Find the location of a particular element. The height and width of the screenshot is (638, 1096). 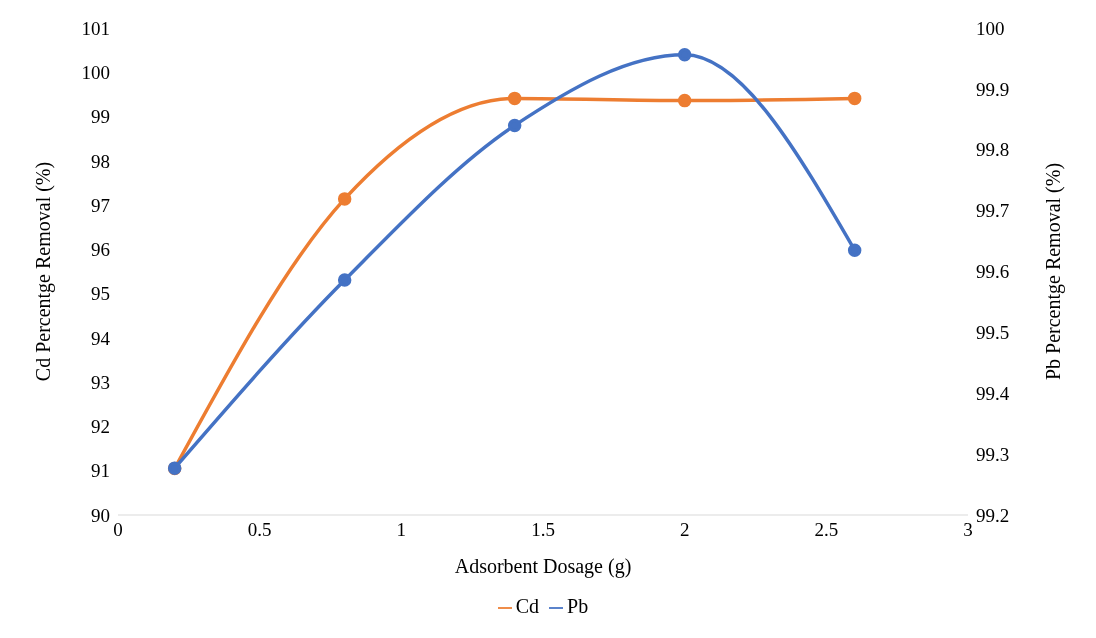

y-tick-label: 99 is located at coordinates (100, 117).